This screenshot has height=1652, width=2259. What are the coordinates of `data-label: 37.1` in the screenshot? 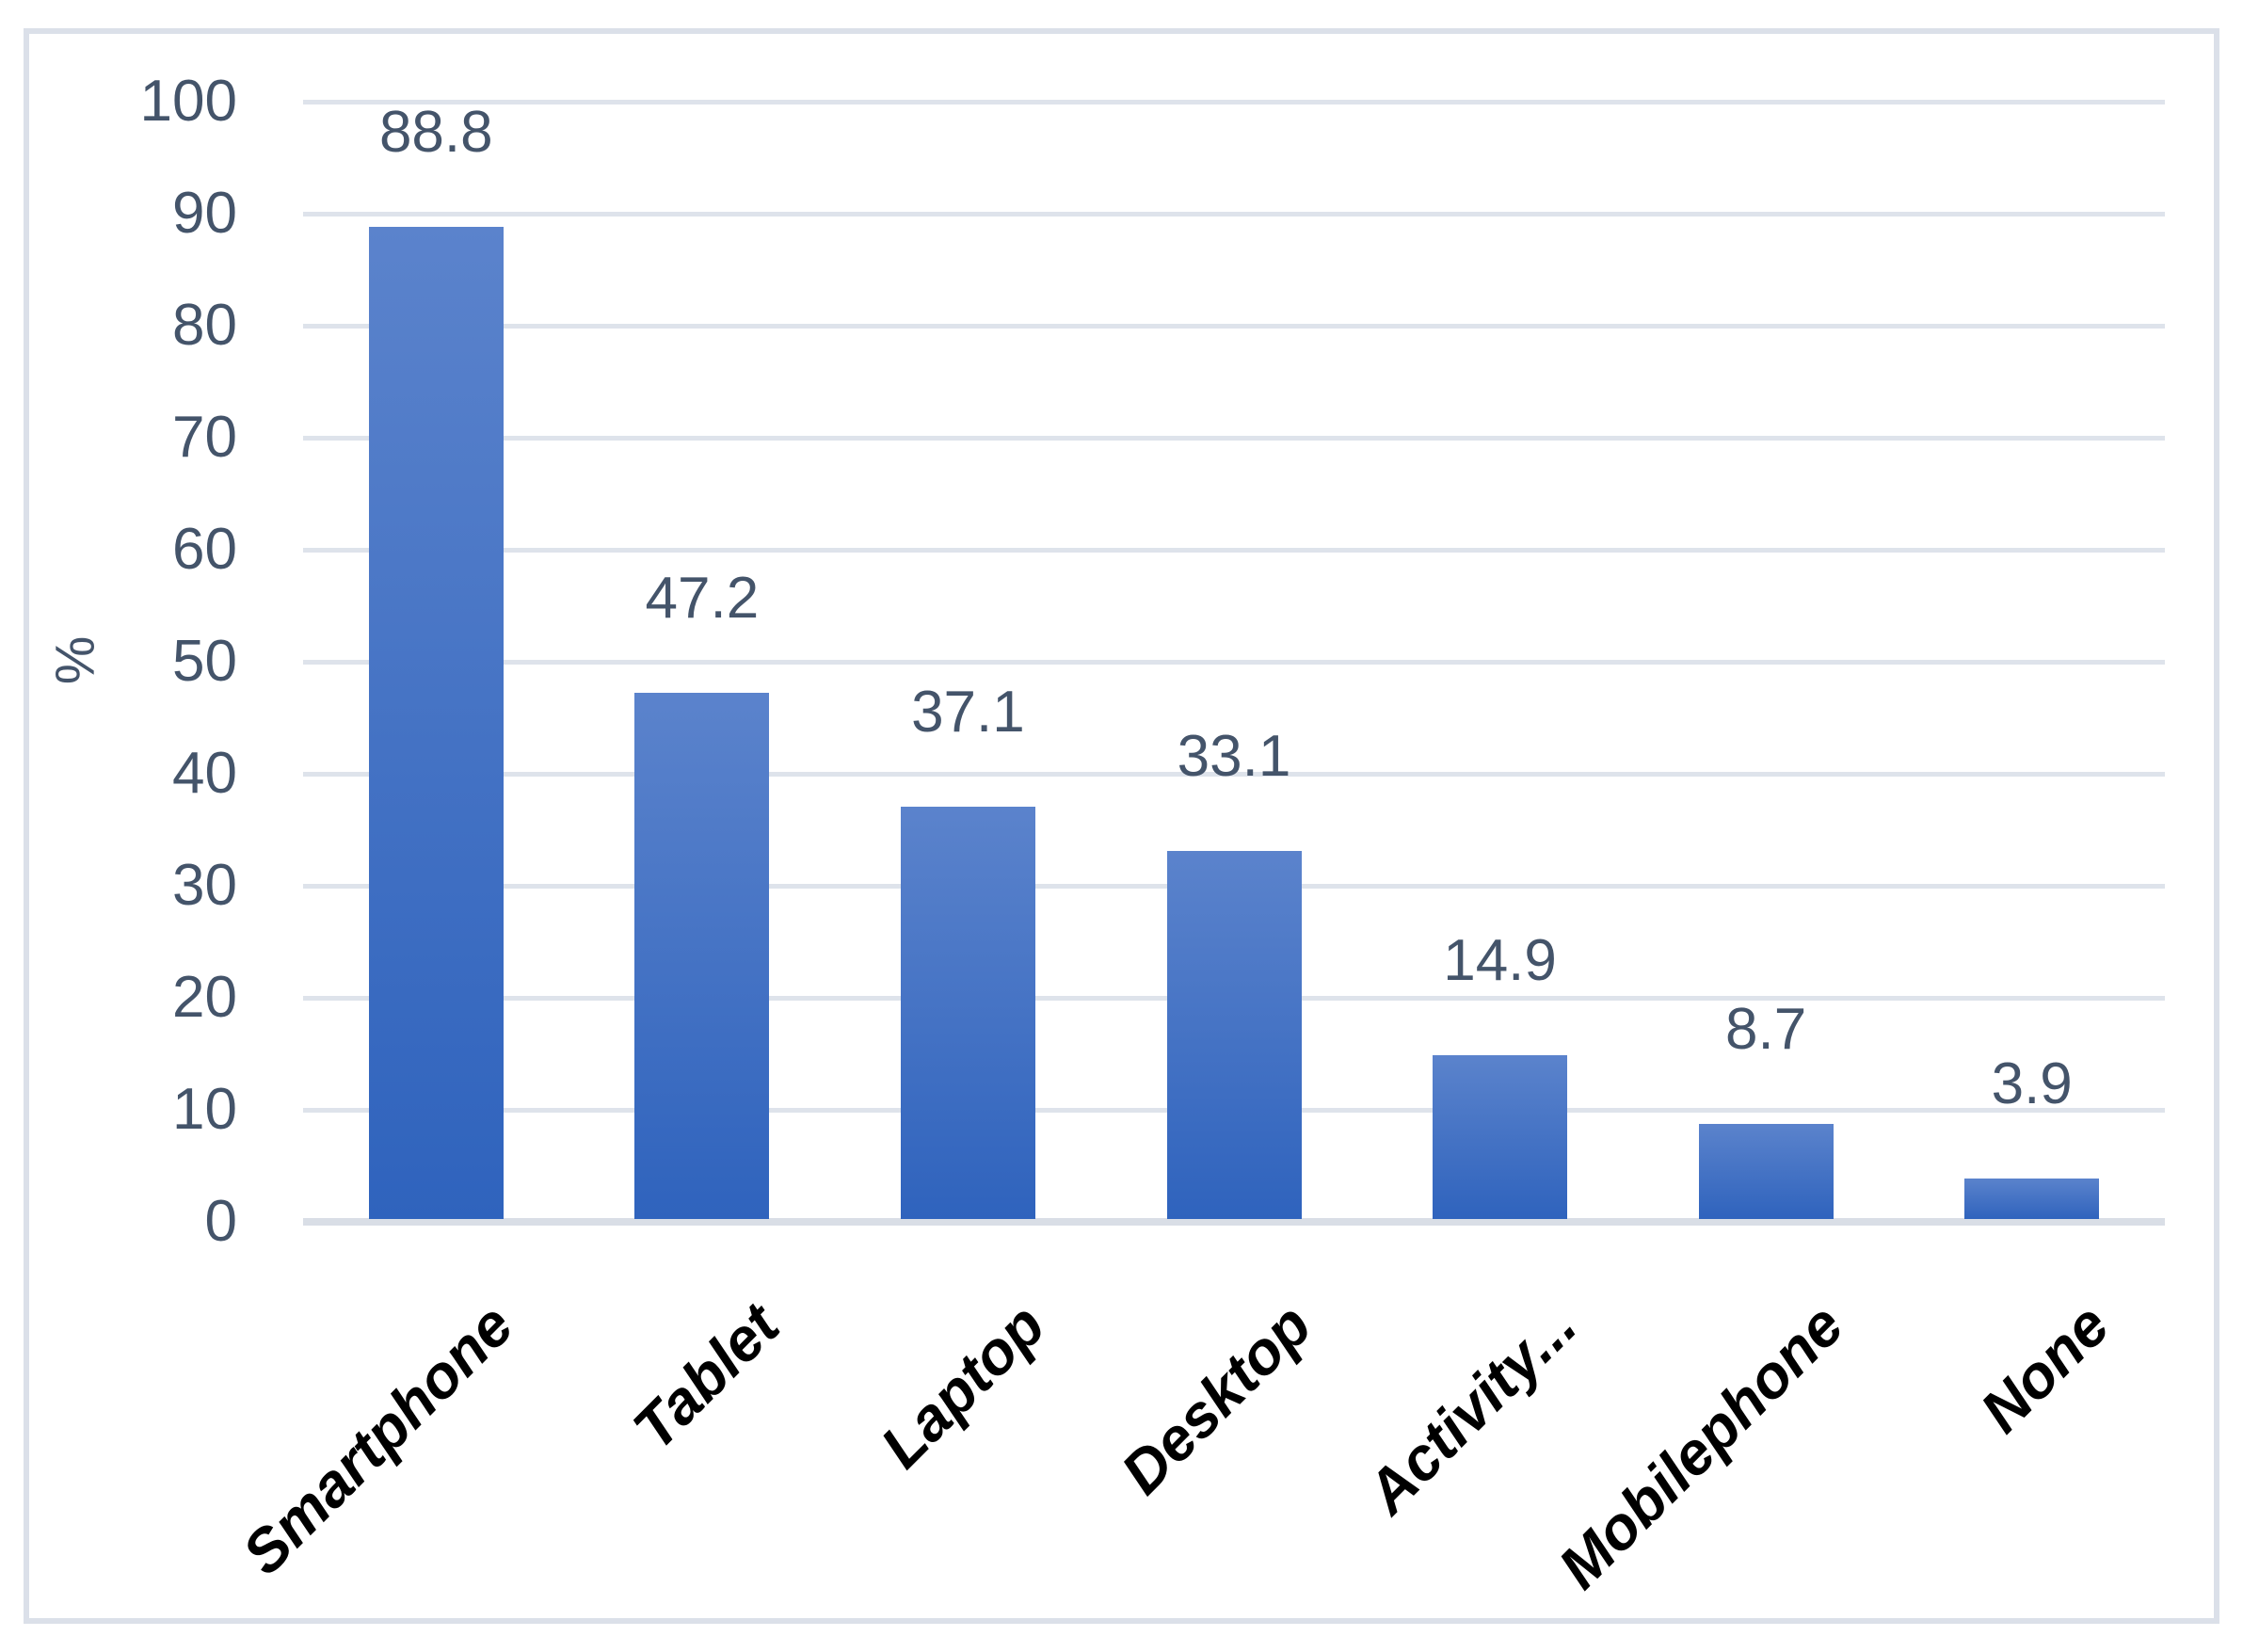 It's located at (968, 712).